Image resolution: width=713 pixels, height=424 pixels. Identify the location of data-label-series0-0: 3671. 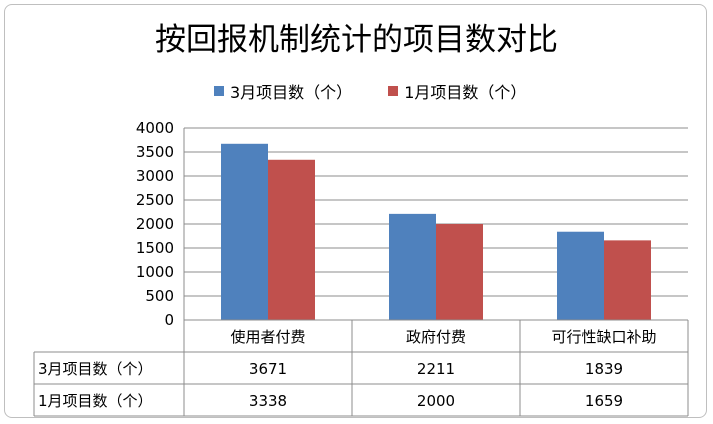
(268, 369).